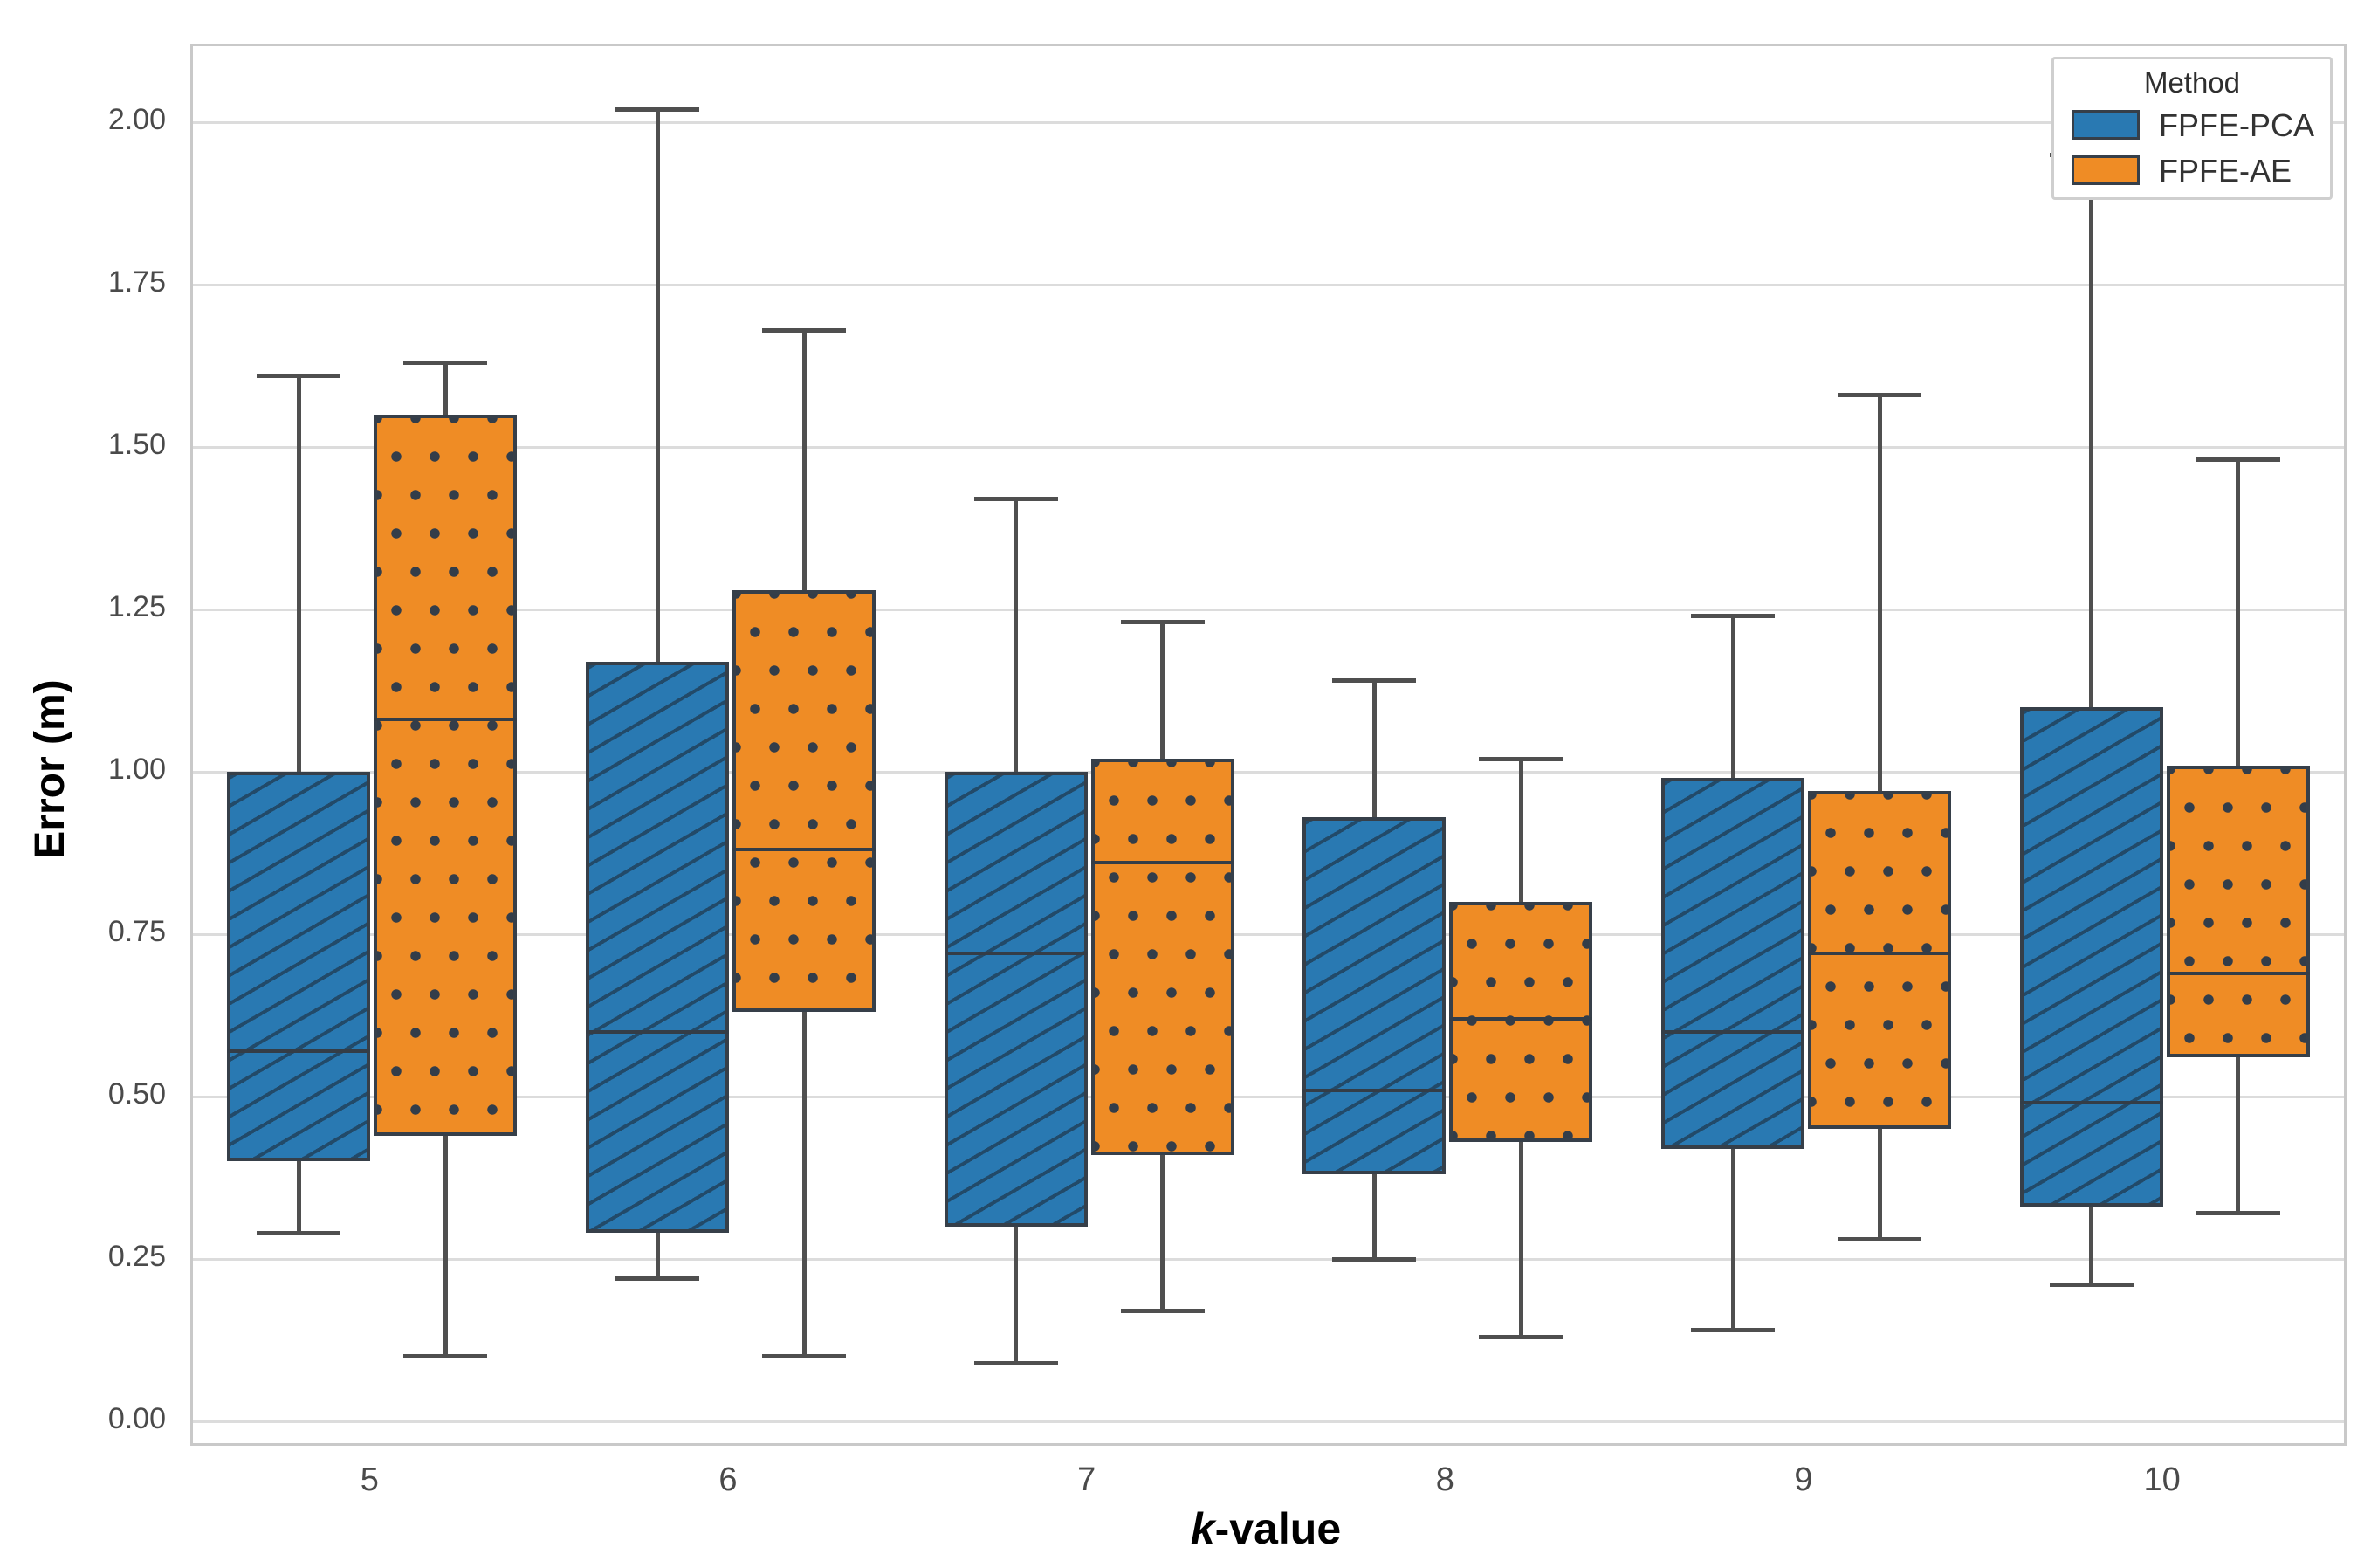  I want to click on whisker-upper-FPFE-AE-k8, so click(1520, 830).